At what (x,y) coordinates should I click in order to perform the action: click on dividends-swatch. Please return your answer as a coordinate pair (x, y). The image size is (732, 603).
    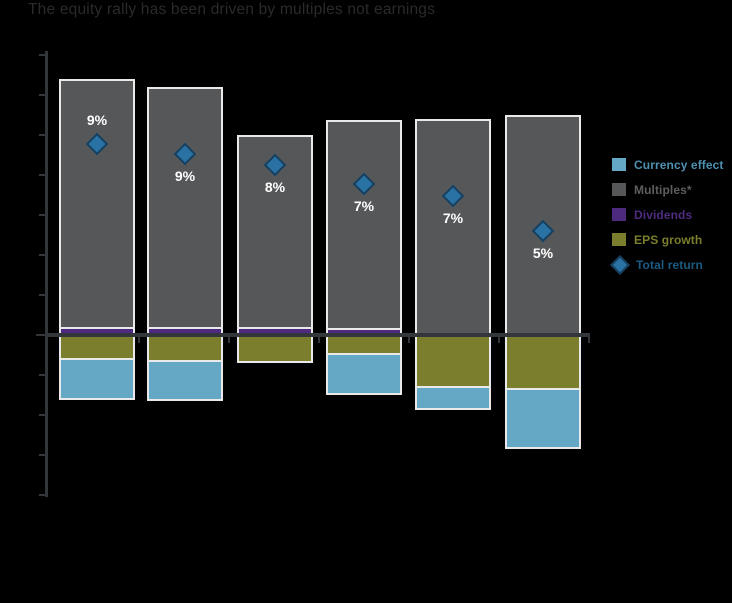
    Looking at the image, I should click on (619, 214).